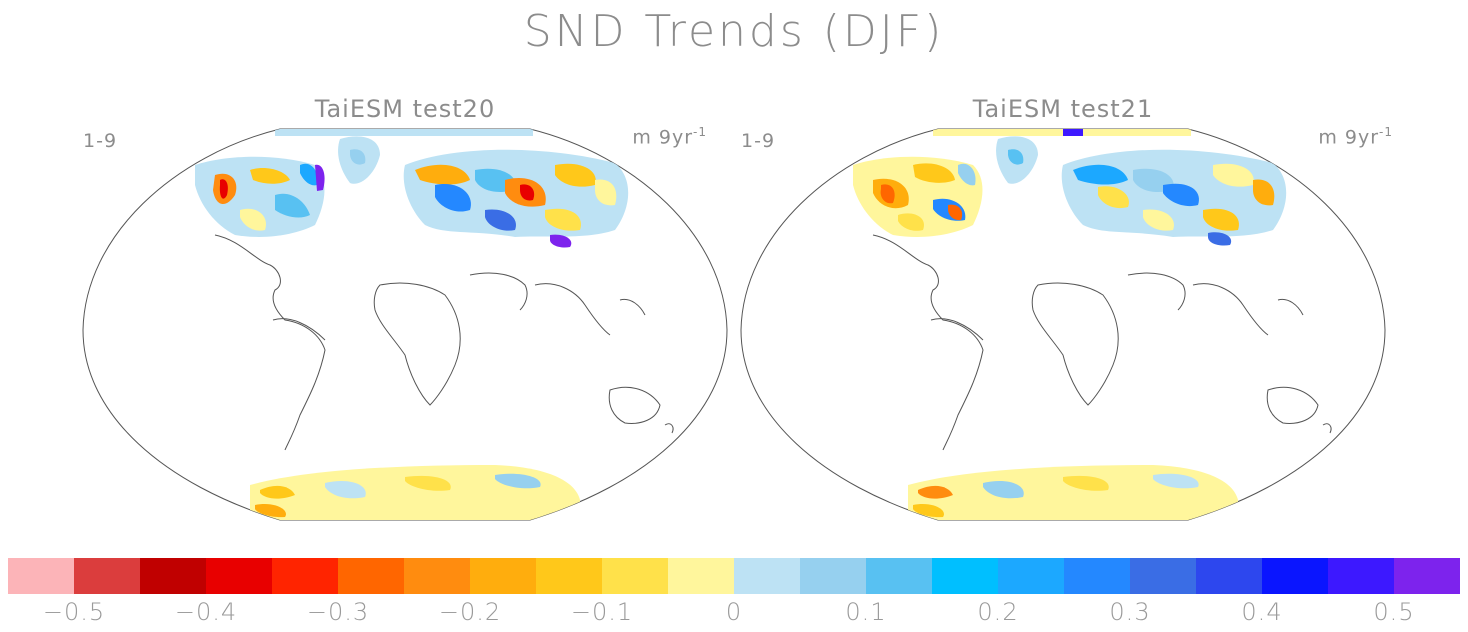 The image size is (1468, 632). I want to click on colorbar-tick-label: −0.5, so click(74, 612).